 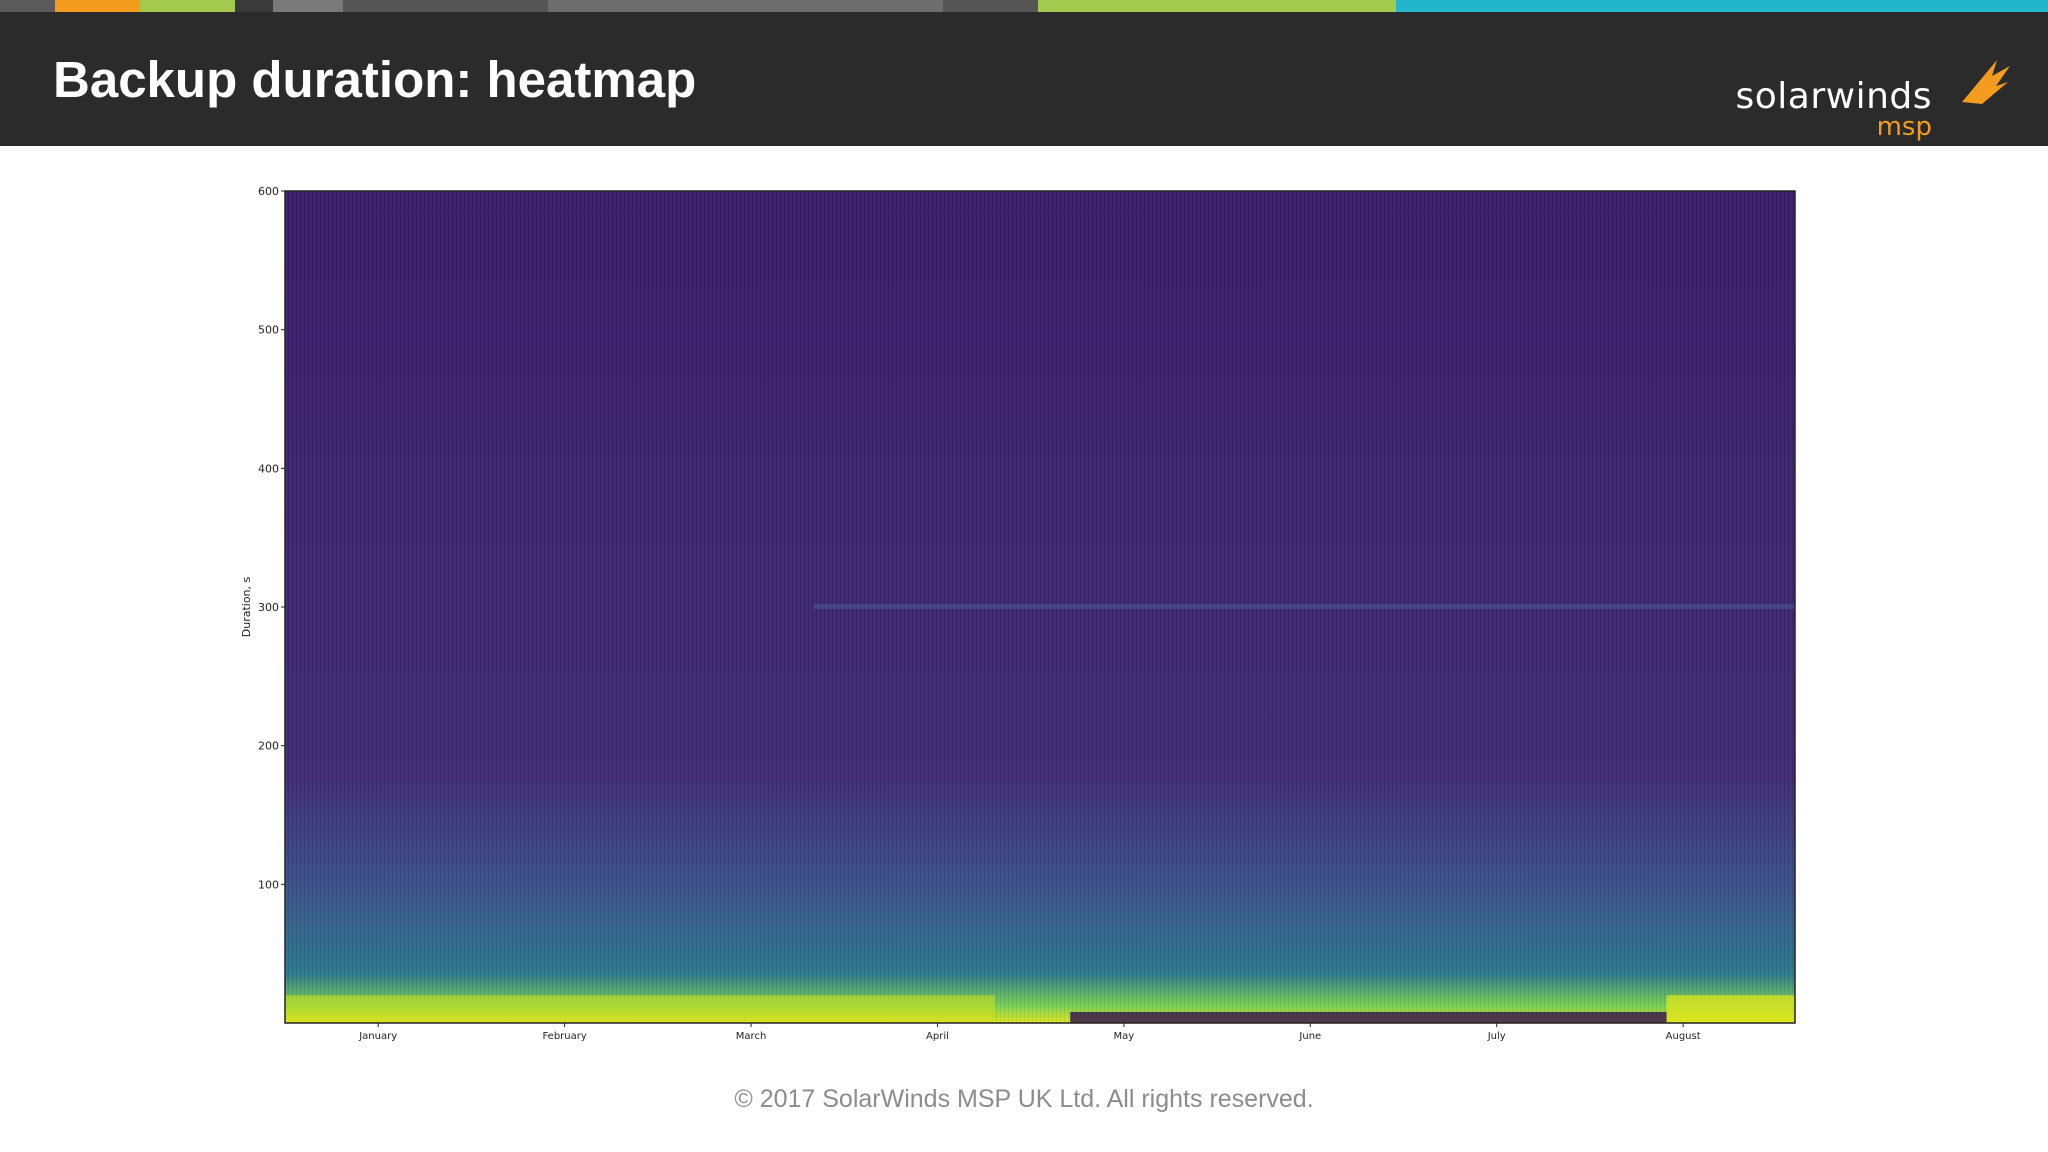 What do you see at coordinates (375, 79) in the screenshot?
I see `page-title: Backup duration: heatmap` at bounding box center [375, 79].